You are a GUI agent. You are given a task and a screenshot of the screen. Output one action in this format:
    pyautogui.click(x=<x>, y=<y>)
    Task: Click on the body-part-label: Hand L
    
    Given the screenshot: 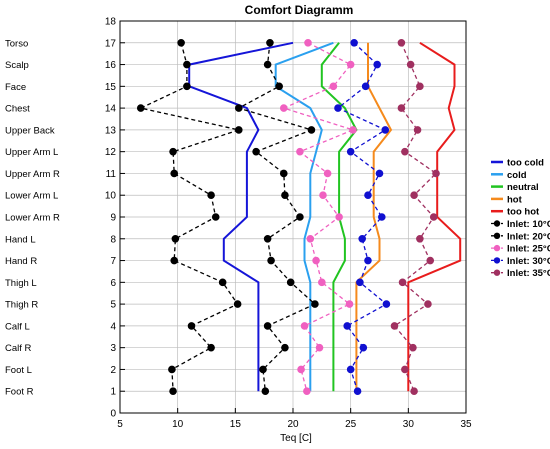 What is the action you would take?
    pyautogui.click(x=20, y=239)
    